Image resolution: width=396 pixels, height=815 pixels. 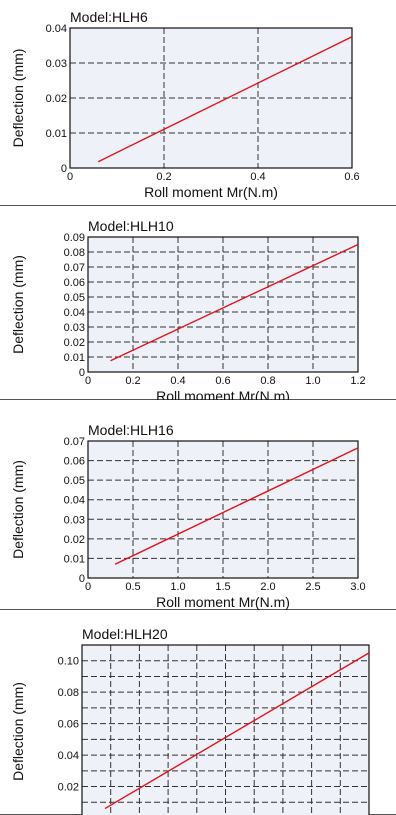 What do you see at coordinates (222, 587) in the screenshot?
I see `x-tick-label: 1.5` at bounding box center [222, 587].